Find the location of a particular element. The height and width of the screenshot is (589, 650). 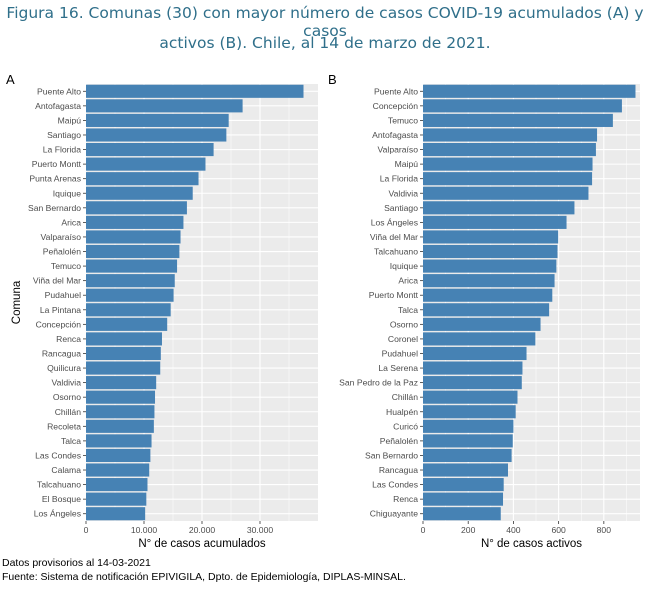

category-label-b: La Serena is located at coordinates (398, 368).